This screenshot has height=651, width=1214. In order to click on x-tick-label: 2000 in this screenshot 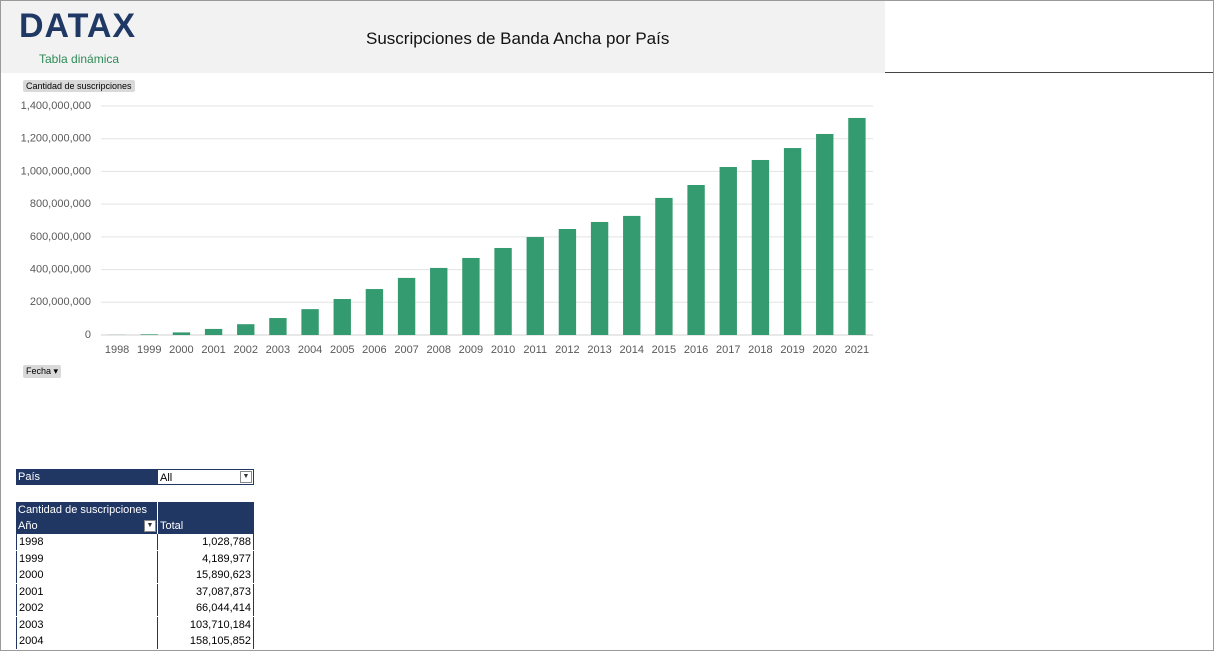, I will do `click(181, 350)`.